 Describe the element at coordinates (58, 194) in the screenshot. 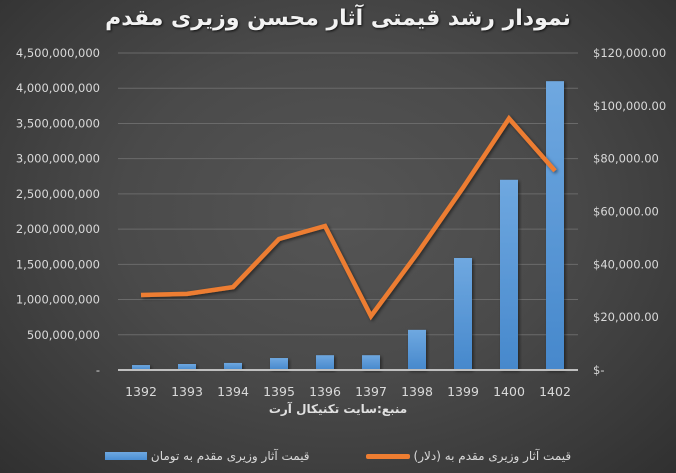

I see `left-axis-tick: 2,500,000,000` at that location.